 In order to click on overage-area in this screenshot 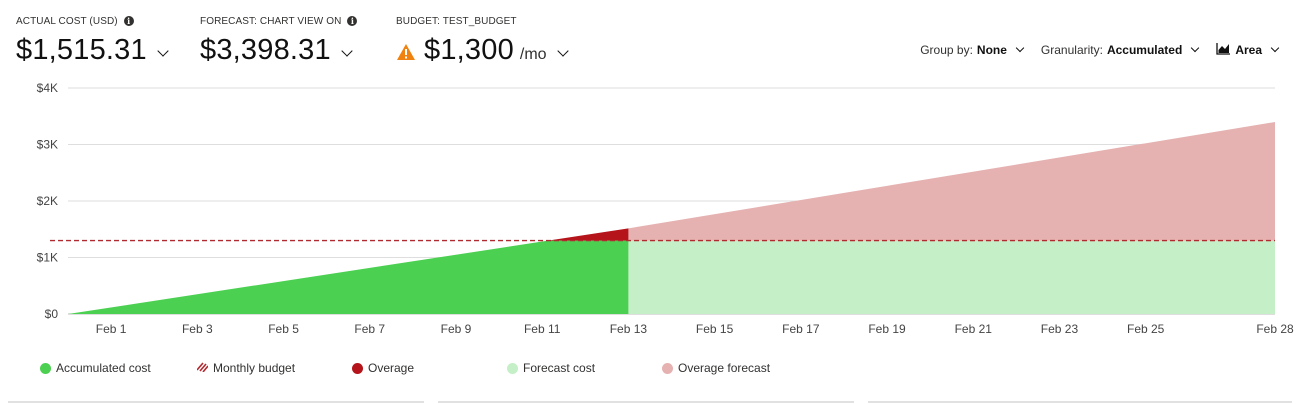, I will do `click(588, 234)`.